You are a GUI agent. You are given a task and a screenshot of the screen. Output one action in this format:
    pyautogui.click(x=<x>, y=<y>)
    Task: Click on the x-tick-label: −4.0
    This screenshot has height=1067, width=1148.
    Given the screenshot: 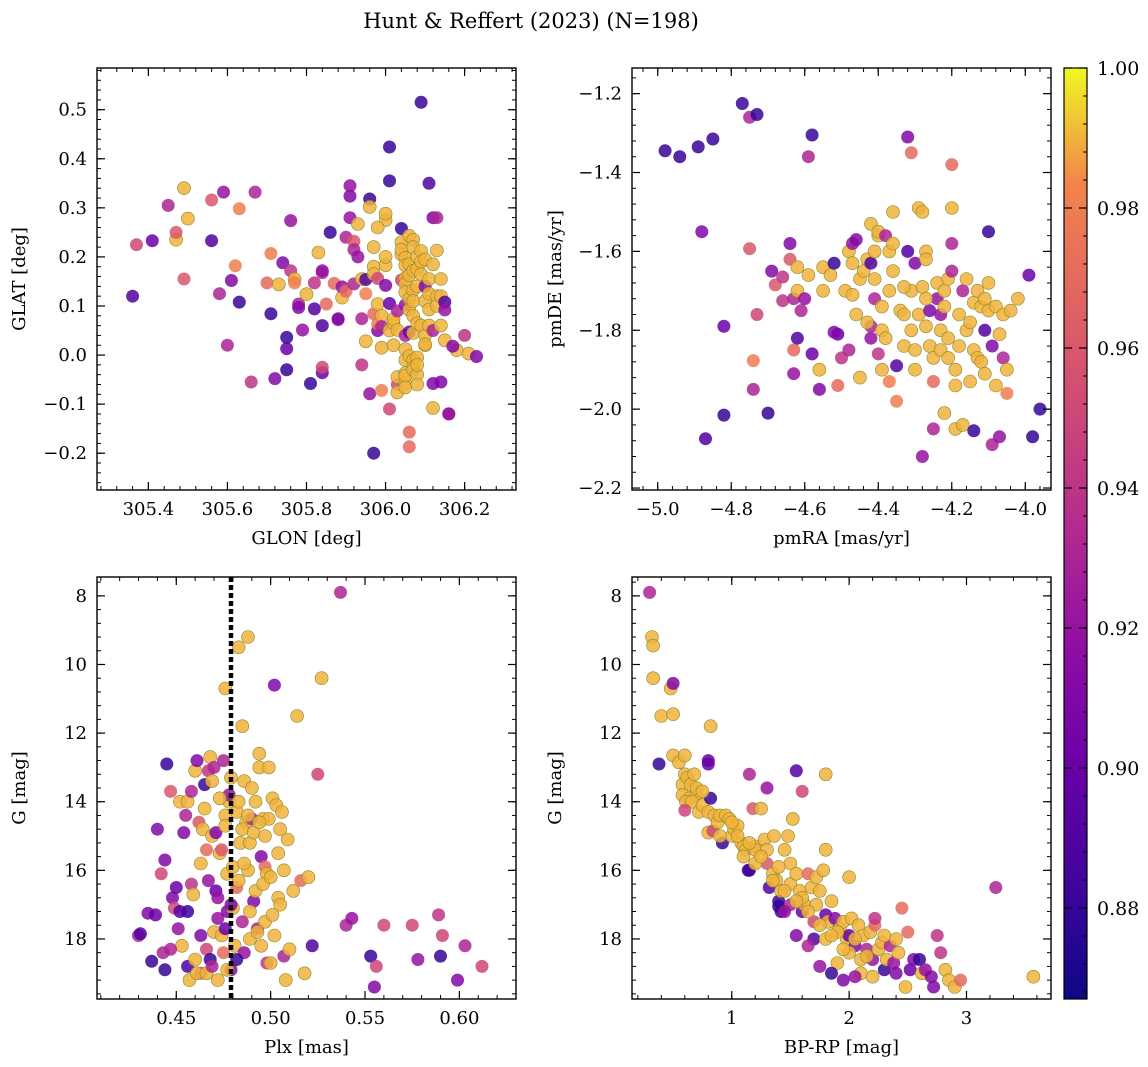 What is the action you would take?
    pyautogui.click(x=1025, y=509)
    